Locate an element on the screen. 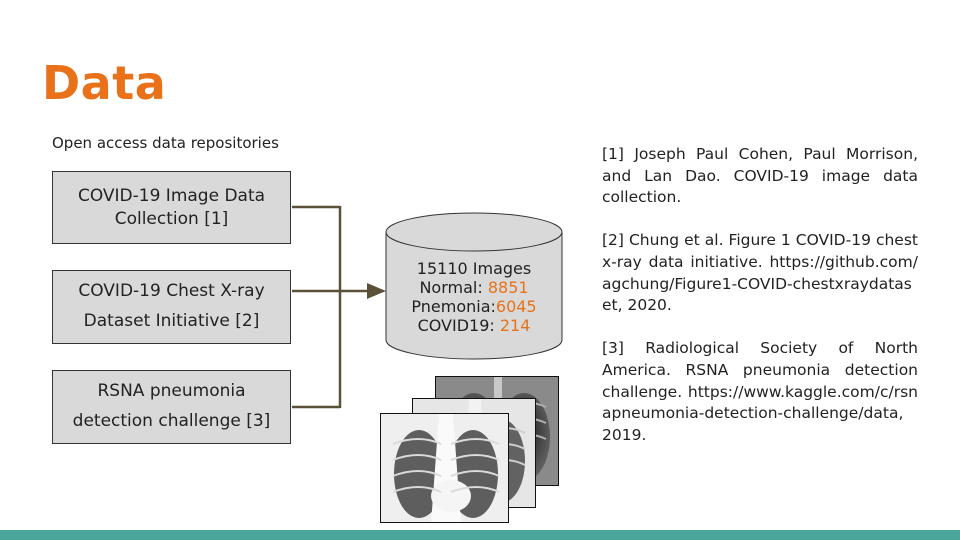  slide-title: Data is located at coordinates (104, 83).